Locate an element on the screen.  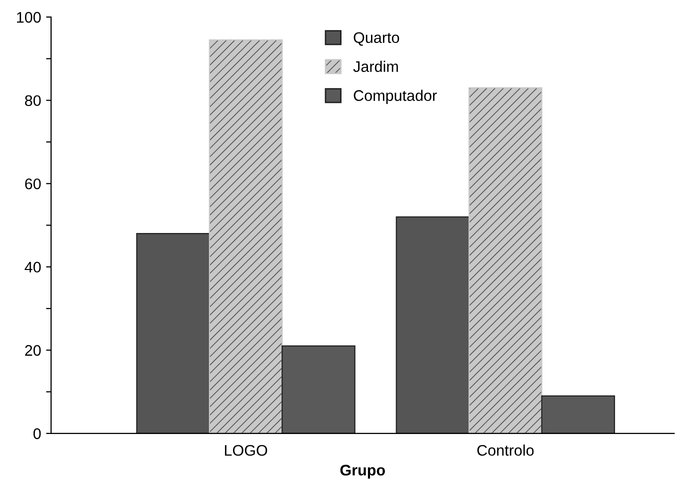
y-tick-label: 0 is located at coordinates (37, 434).